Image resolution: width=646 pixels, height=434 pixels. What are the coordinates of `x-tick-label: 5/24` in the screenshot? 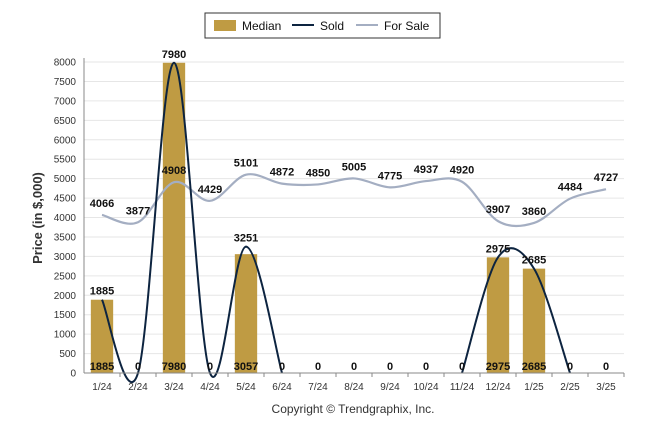 It's located at (246, 387).